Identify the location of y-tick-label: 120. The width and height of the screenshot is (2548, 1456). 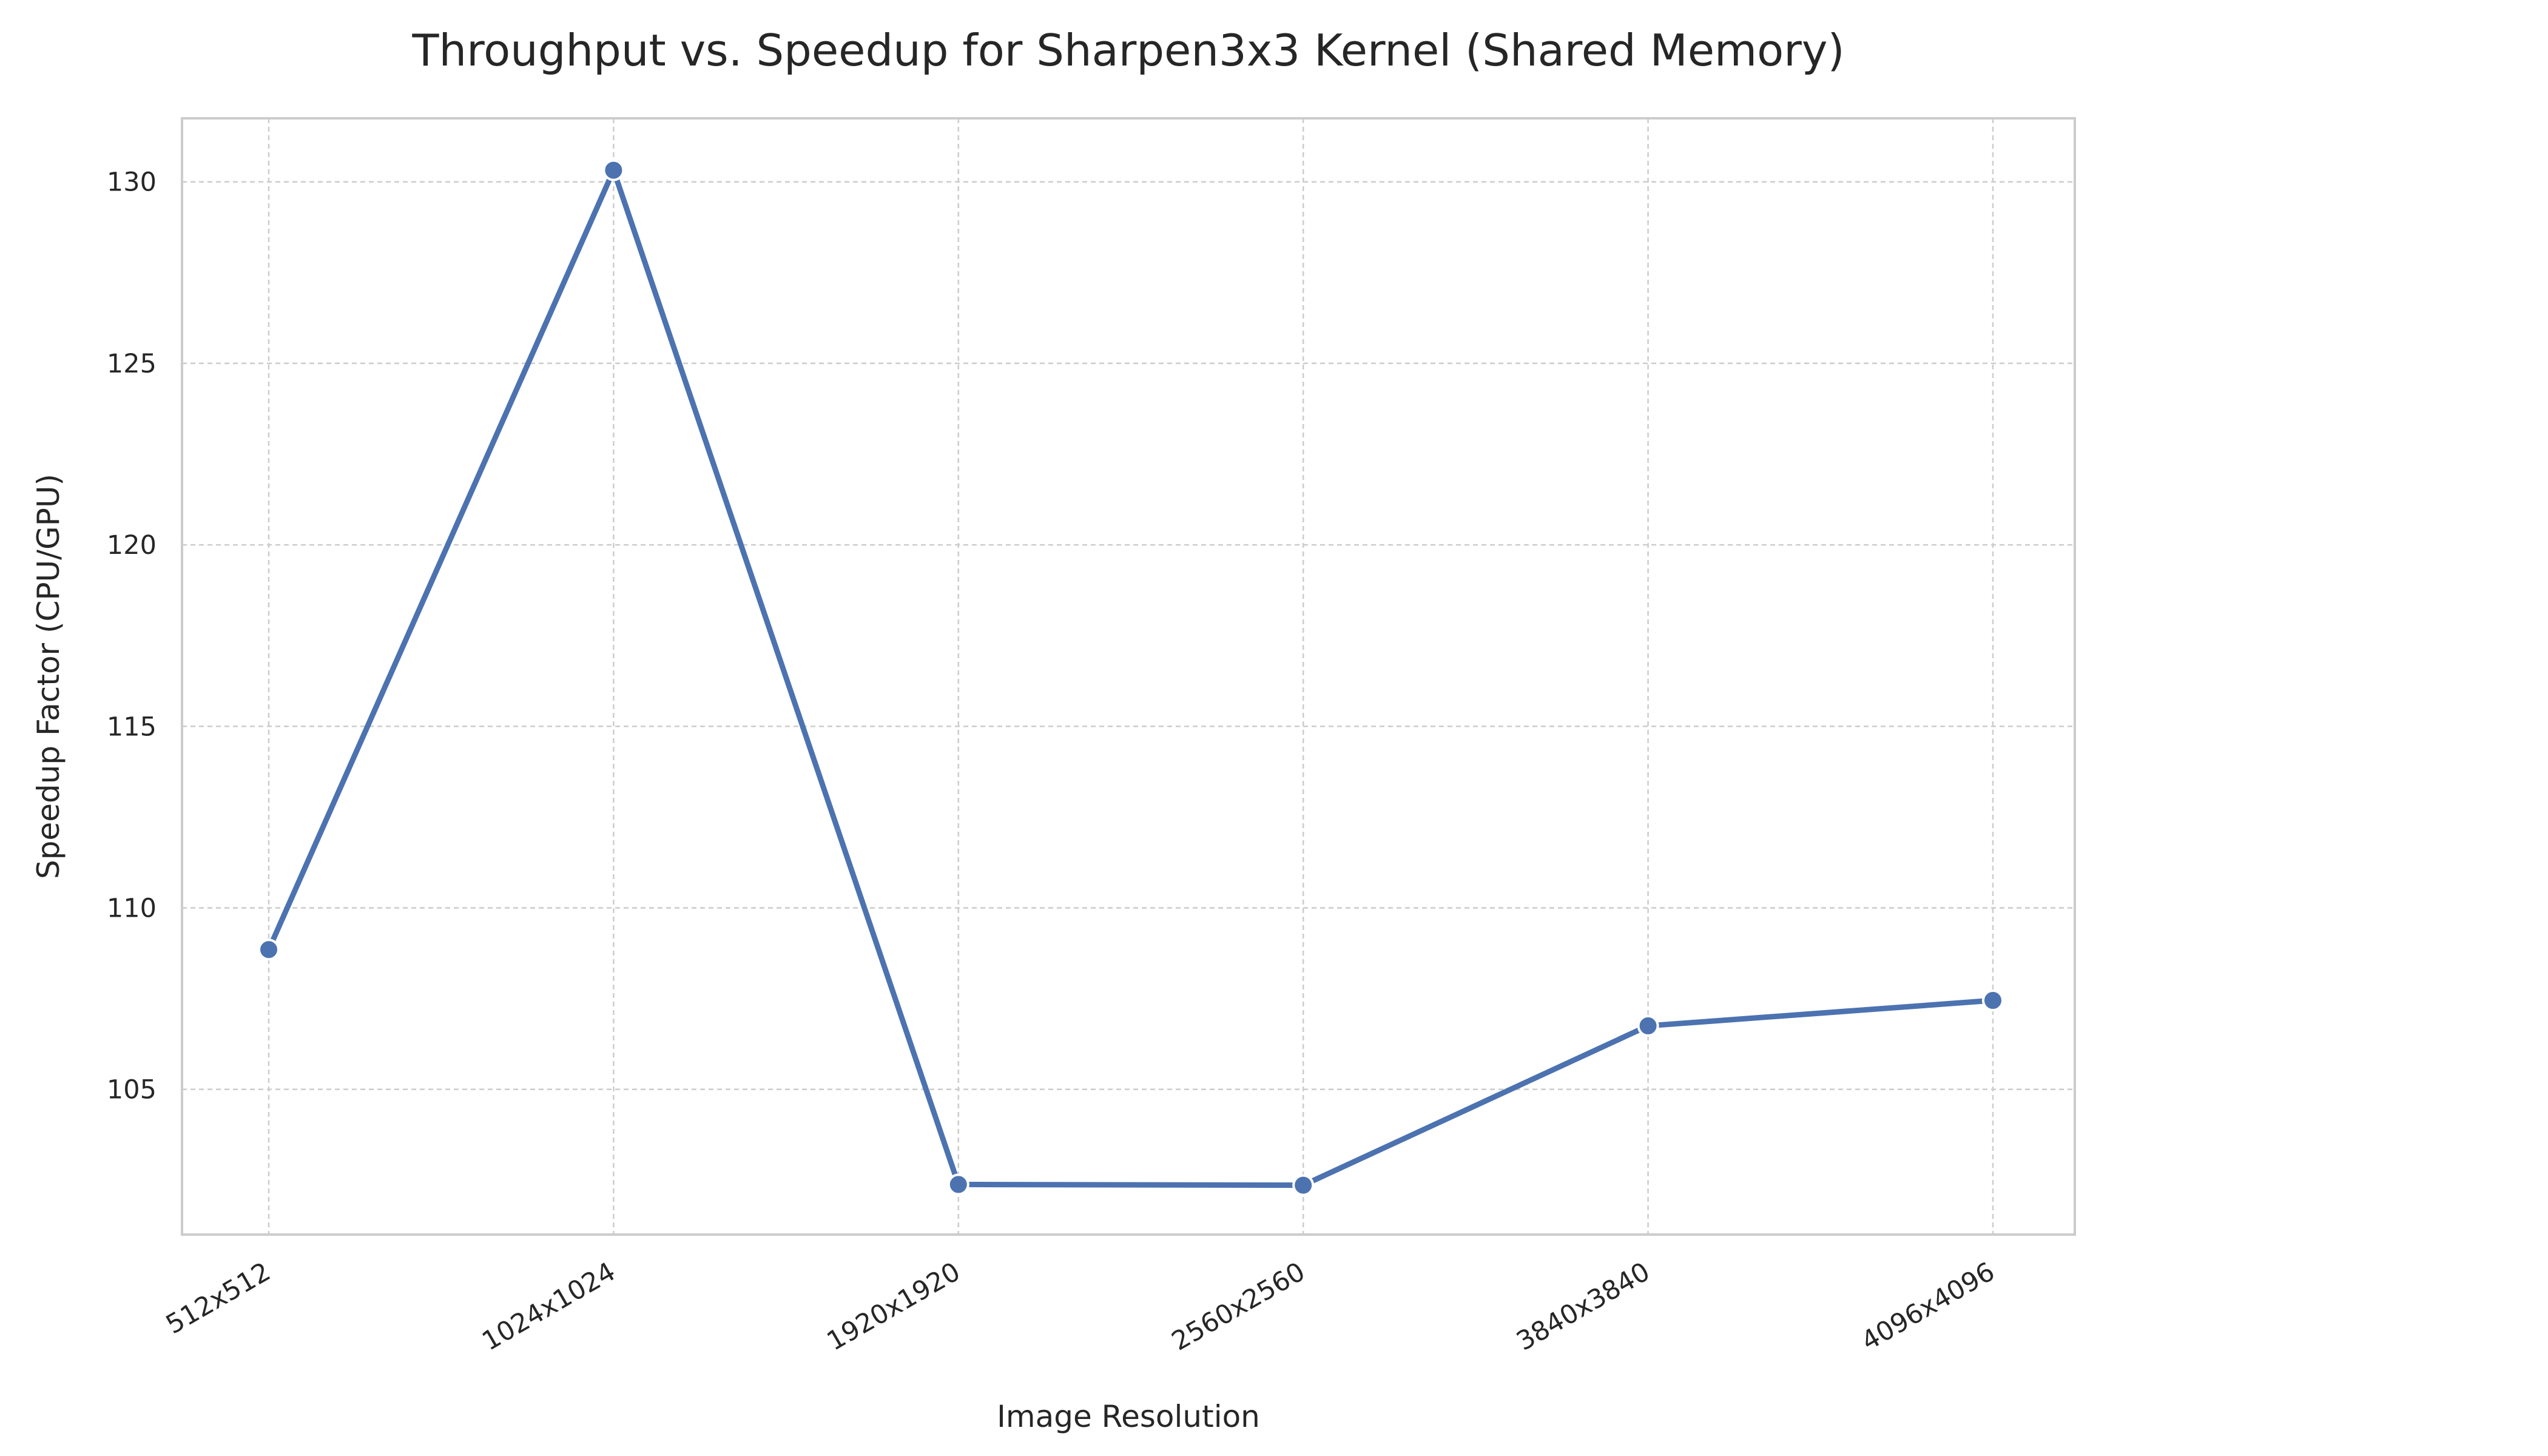
(132, 545).